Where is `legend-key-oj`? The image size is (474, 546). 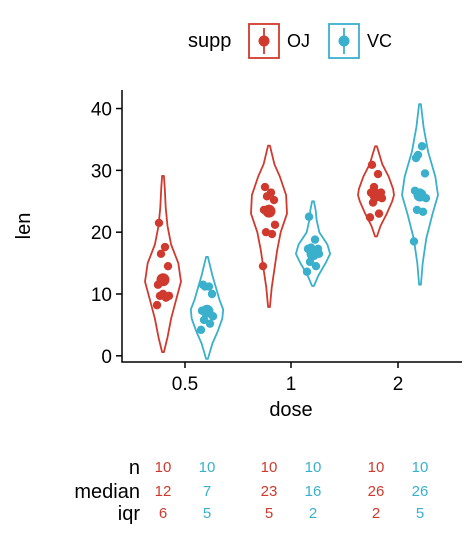 legend-key-oj is located at coordinates (264, 41).